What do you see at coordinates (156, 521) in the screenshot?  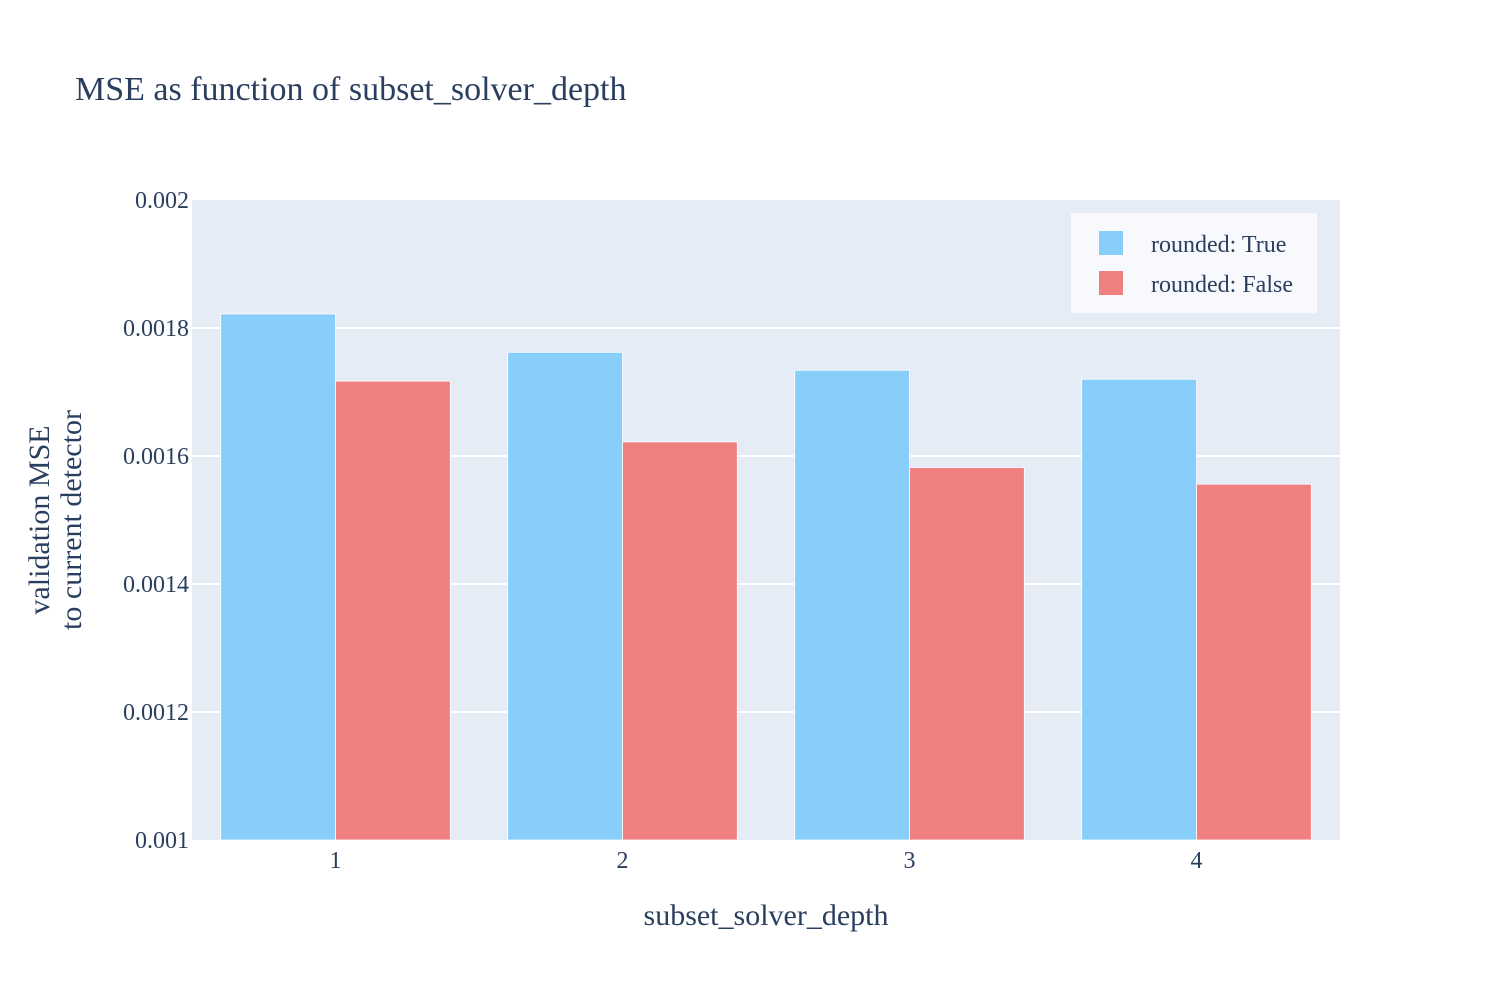 I see `y-axis-ticks: 0.001 0.0012 0.0014 0.0016 0.0018 0.002` at bounding box center [156, 521].